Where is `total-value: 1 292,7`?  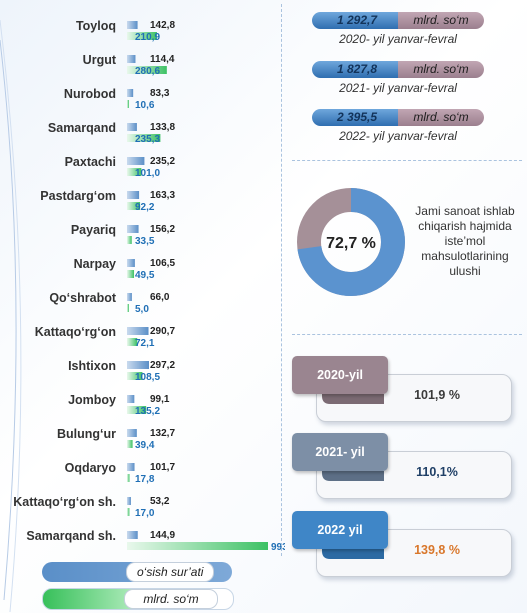
total-value: 1 292,7 is located at coordinates (357, 20).